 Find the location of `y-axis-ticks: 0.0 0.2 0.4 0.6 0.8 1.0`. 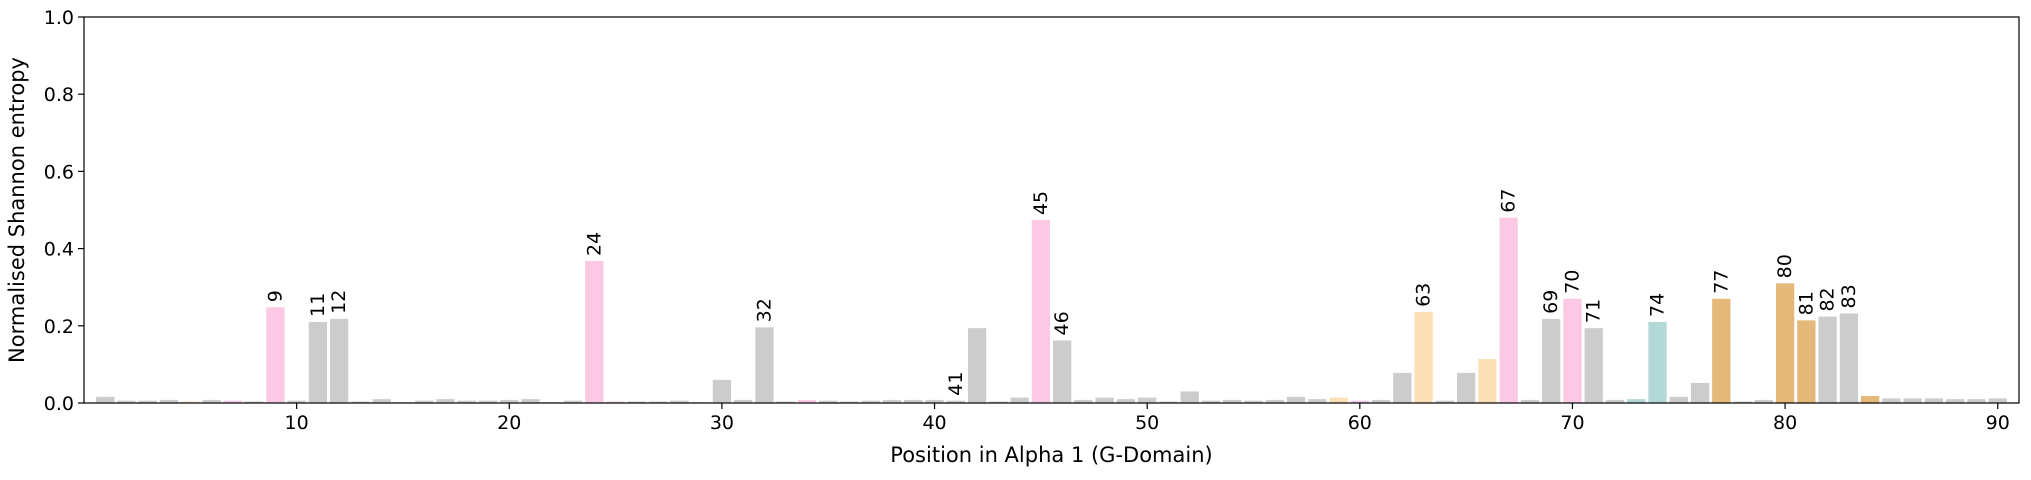

y-axis-ticks: 0.0 0.2 0.4 0.6 0.8 1.0 is located at coordinates (64, 211).